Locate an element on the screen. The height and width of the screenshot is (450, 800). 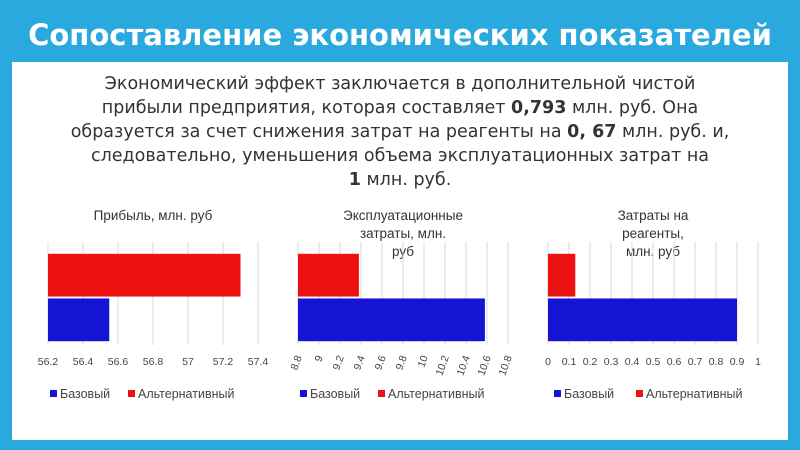
x-tick-label: 0.7 is located at coordinates (695, 362).